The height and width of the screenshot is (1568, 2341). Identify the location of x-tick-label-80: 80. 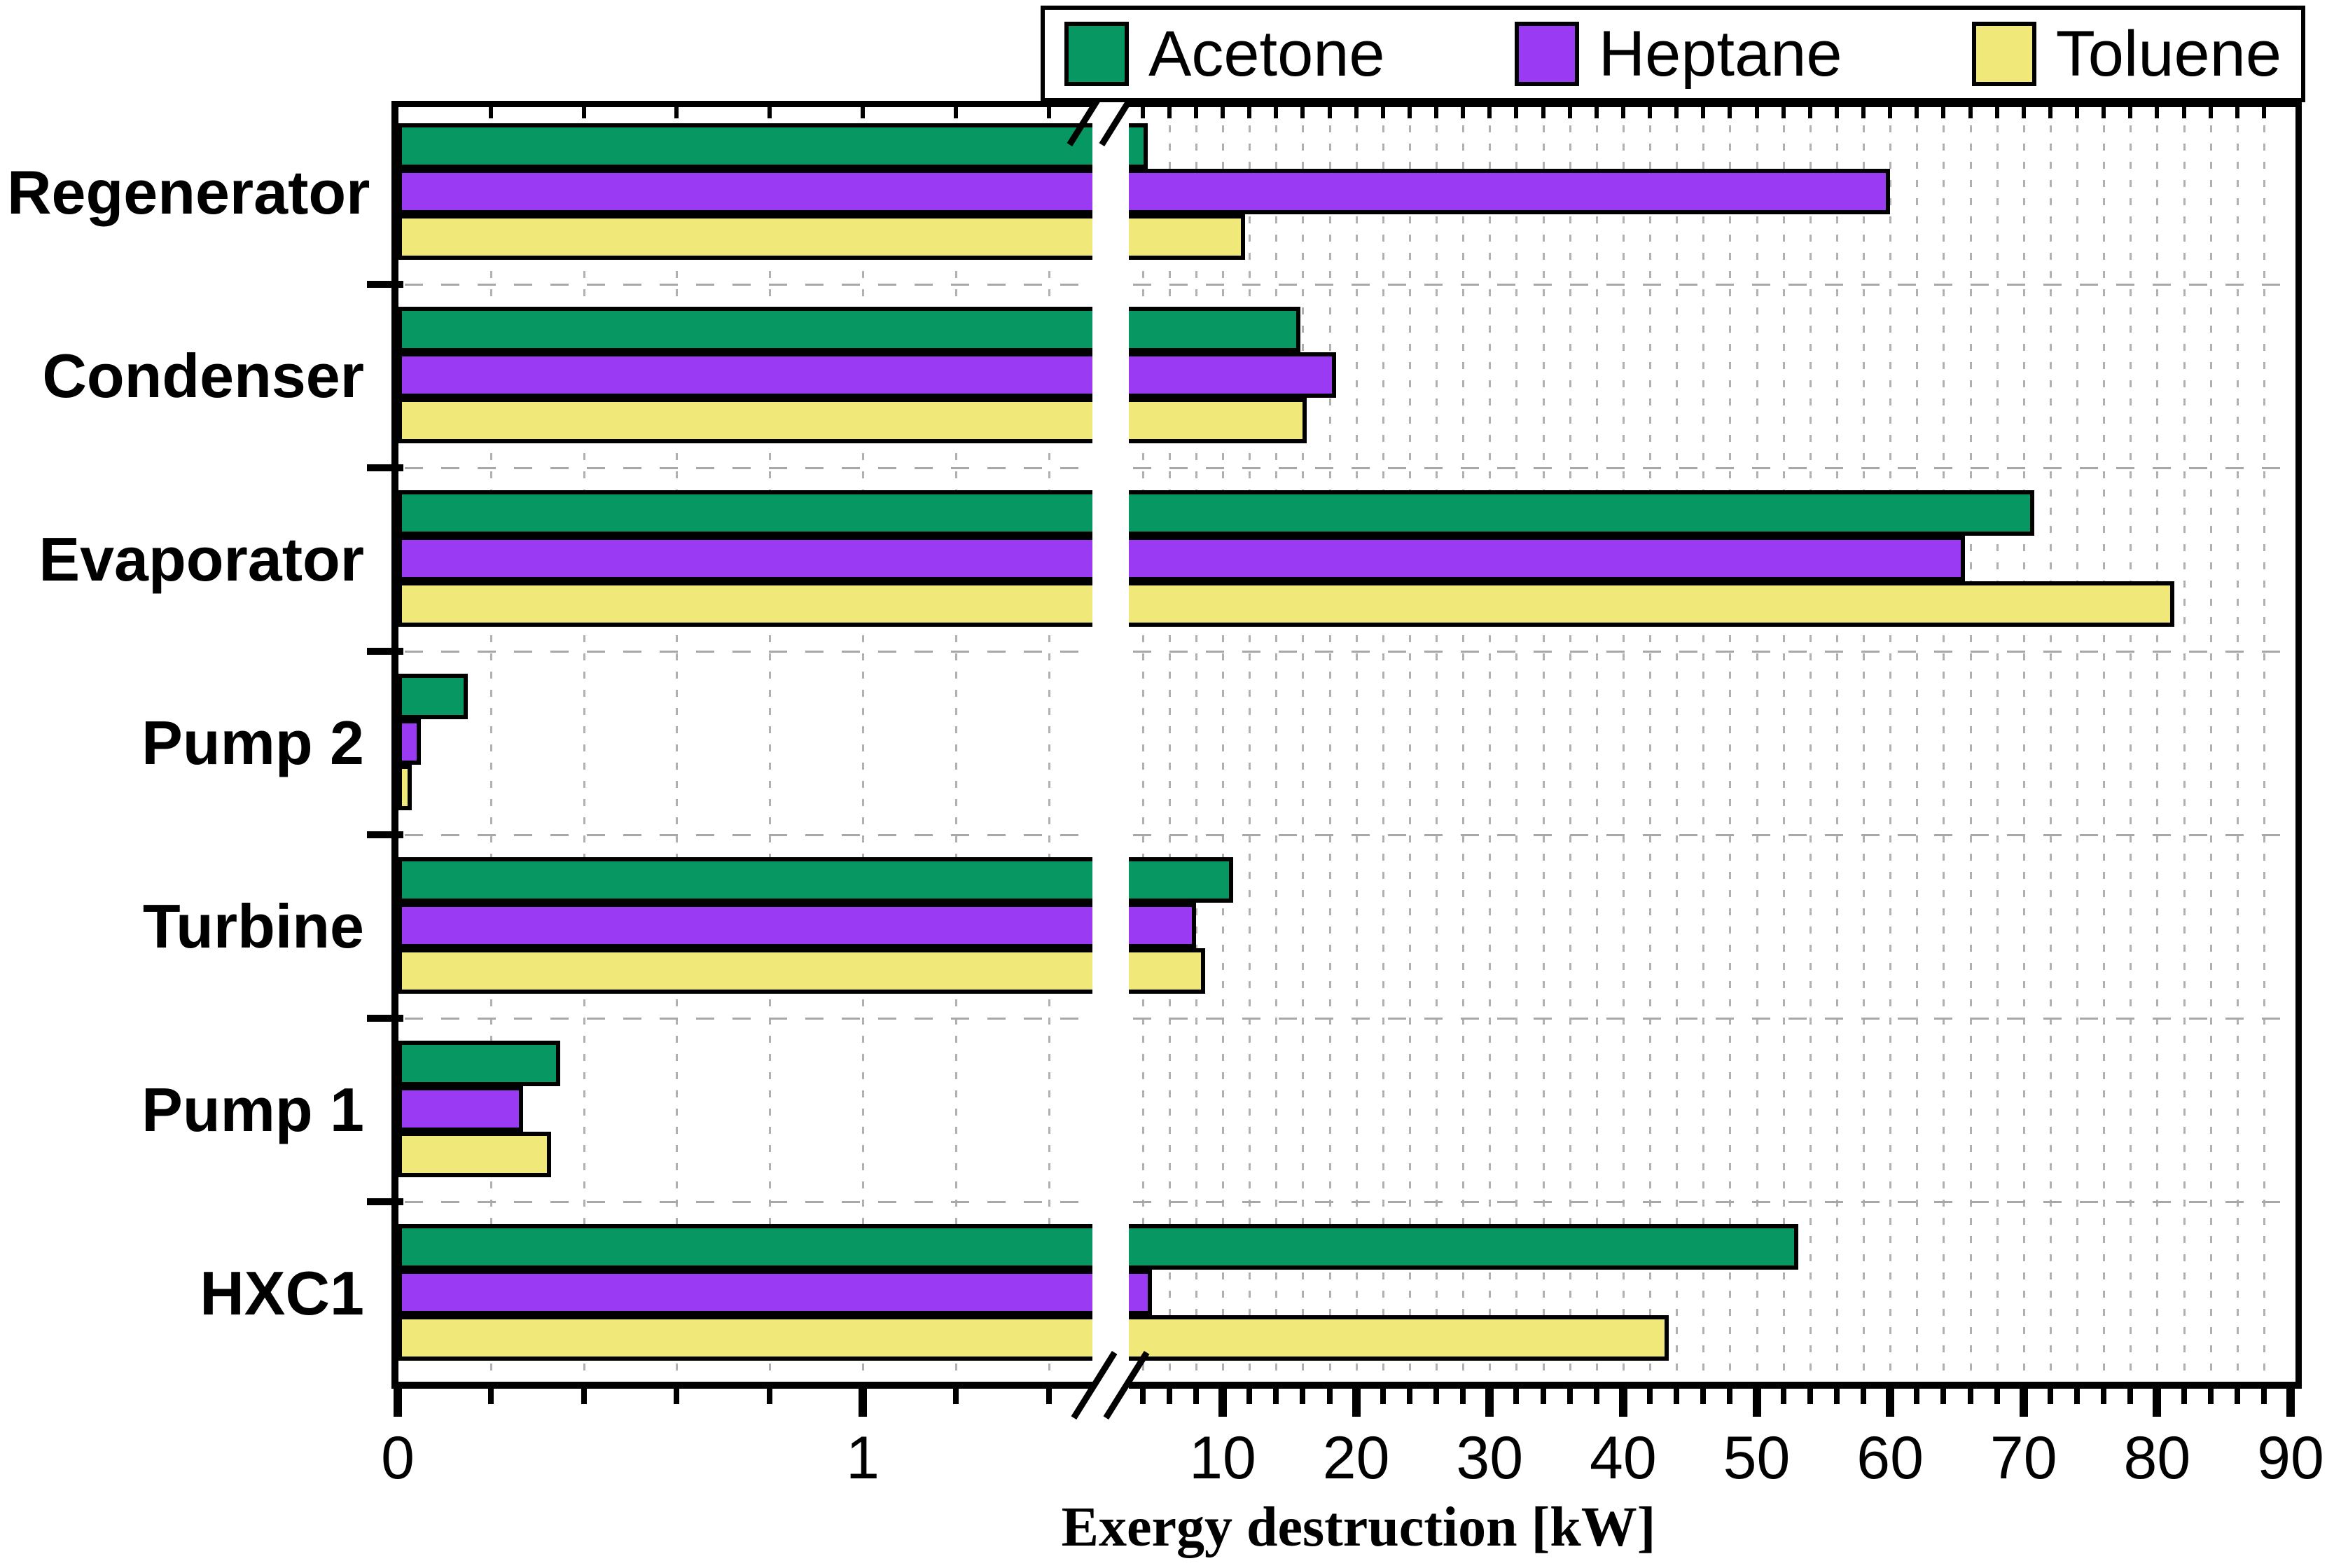
(2157, 1458).